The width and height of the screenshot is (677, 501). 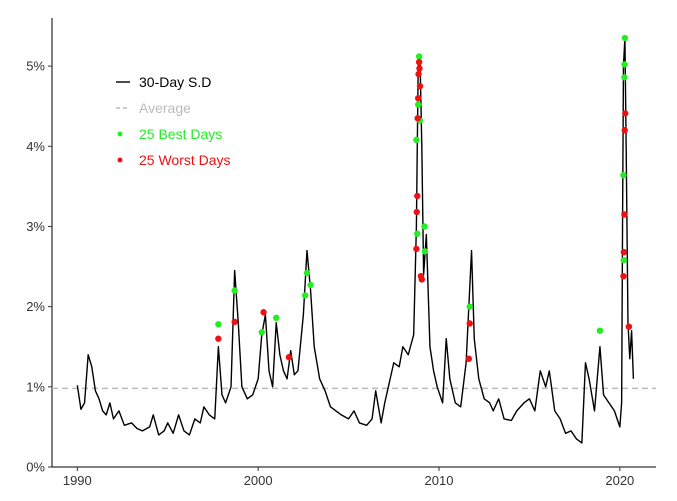 What do you see at coordinates (619, 480) in the screenshot?
I see `x-tick-label: 2020` at bounding box center [619, 480].